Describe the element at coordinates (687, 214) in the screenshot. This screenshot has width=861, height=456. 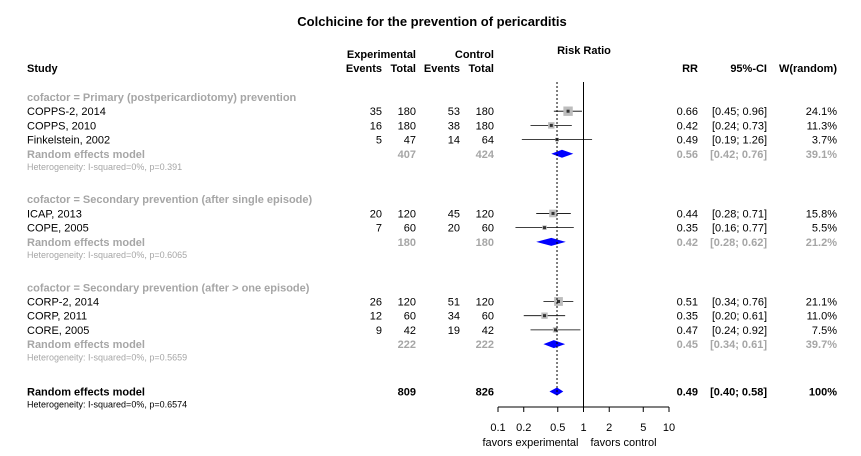
I see `risk-ratio-value: 0.44` at that location.